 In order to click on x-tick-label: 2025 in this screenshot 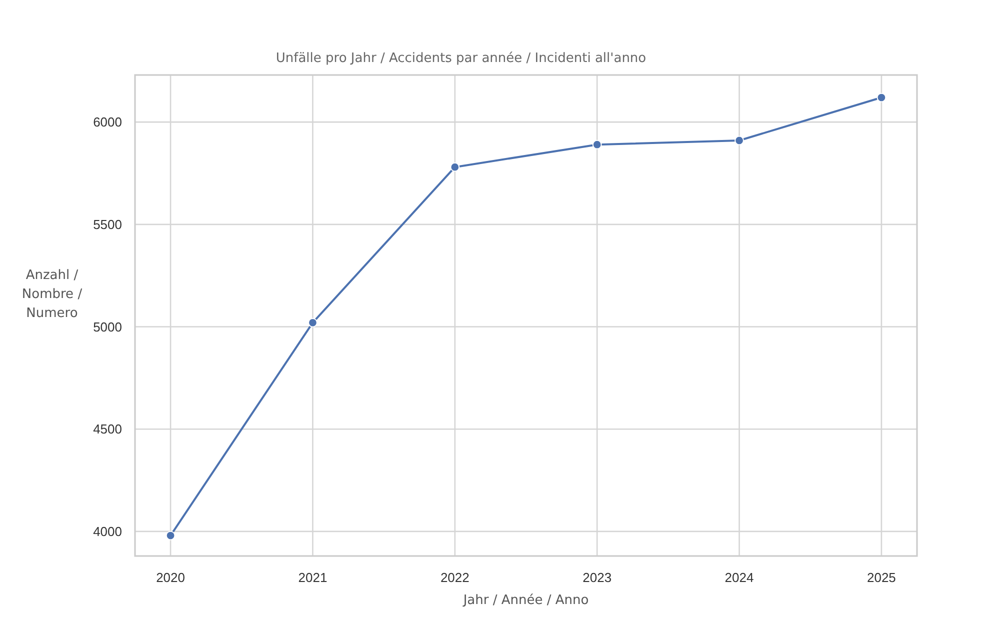, I will do `click(881, 577)`.